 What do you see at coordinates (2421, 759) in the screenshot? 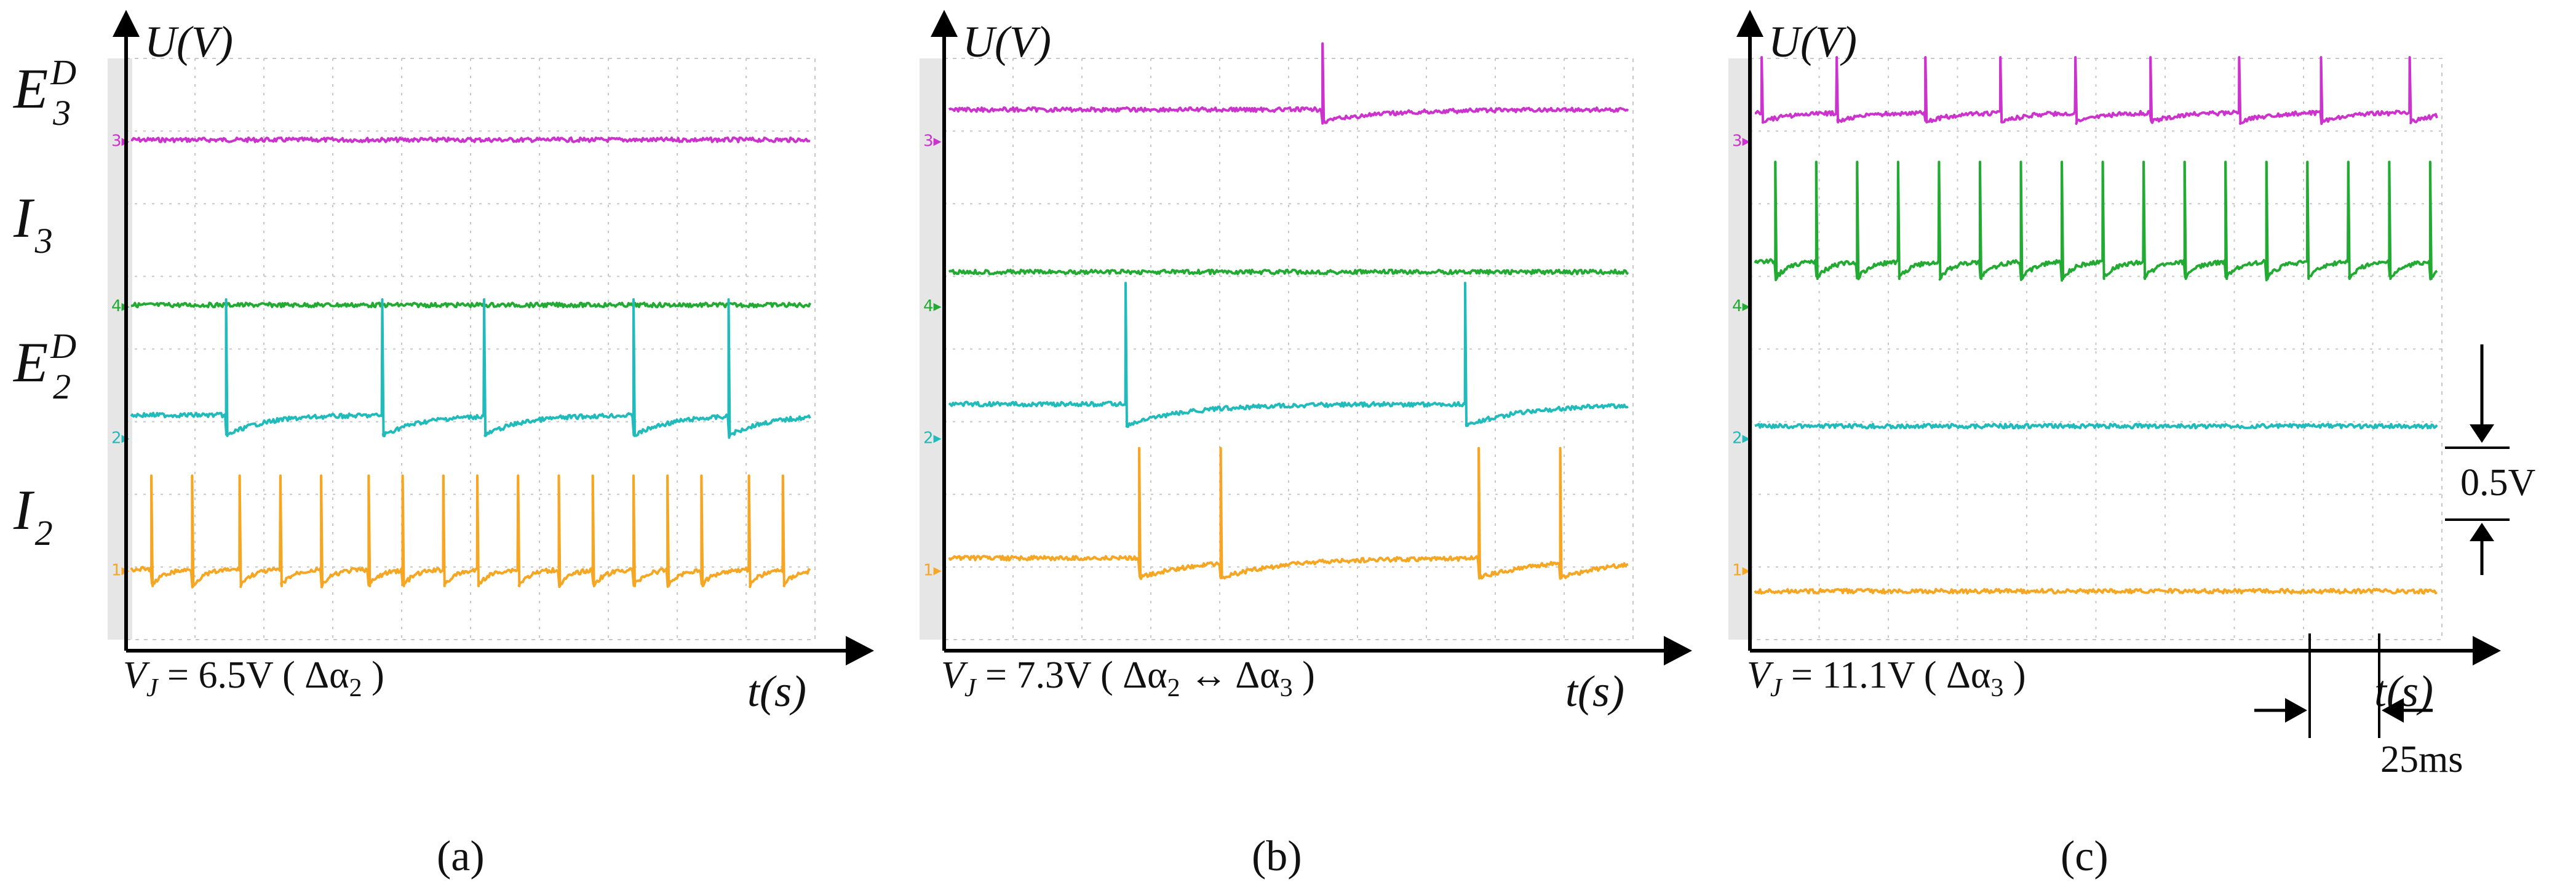
I see `time-scale-label: 25ms` at bounding box center [2421, 759].